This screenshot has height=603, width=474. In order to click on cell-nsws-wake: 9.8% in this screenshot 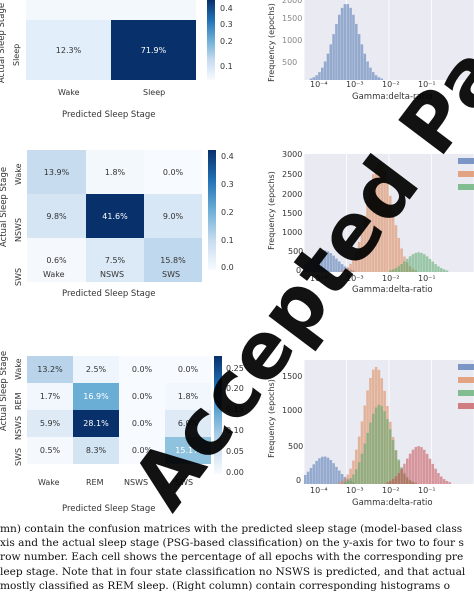, I will do `click(56, 216)`.